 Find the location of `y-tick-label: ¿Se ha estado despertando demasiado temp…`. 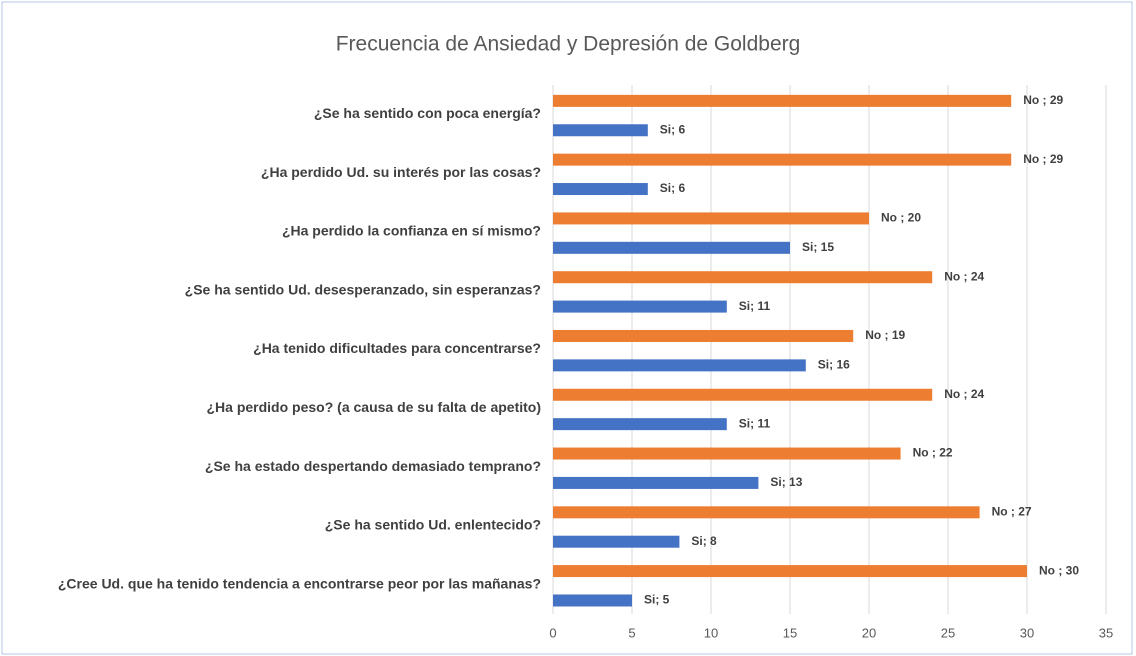

y-tick-label: ¿Se ha estado despertando demasiado temp… is located at coordinates (373, 466).